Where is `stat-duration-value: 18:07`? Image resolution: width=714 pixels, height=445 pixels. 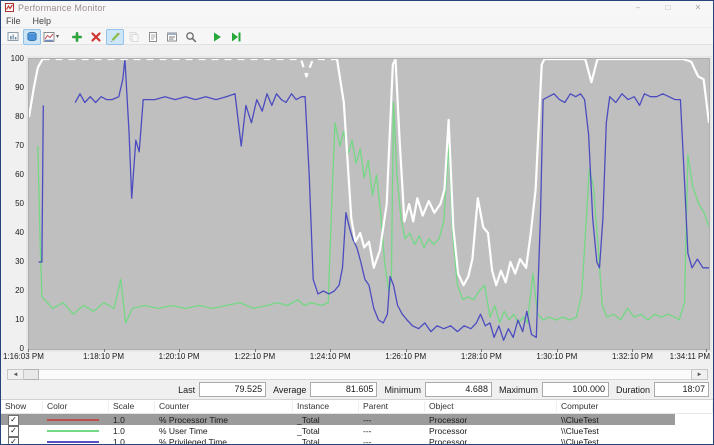
stat-duration-value: 18:07 is located at coordinates (681, 389).